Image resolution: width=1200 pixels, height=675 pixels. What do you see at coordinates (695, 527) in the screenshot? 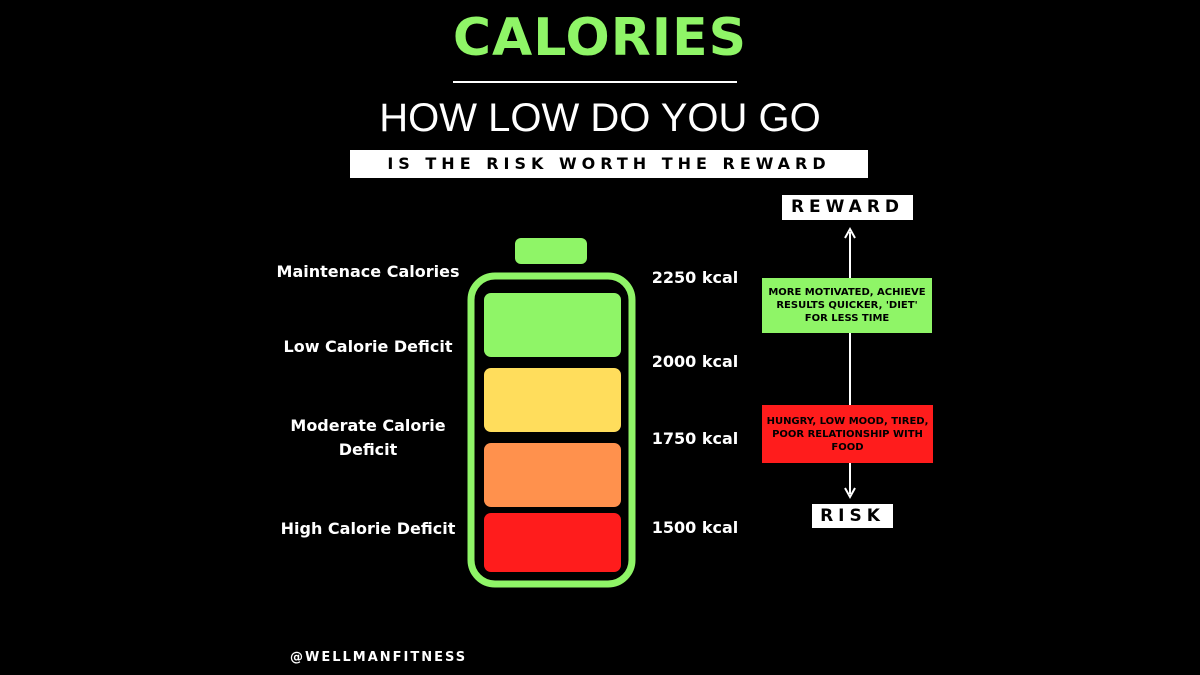
I see `level-kcal: 1500 kcal` at bounding box center [695, 527].